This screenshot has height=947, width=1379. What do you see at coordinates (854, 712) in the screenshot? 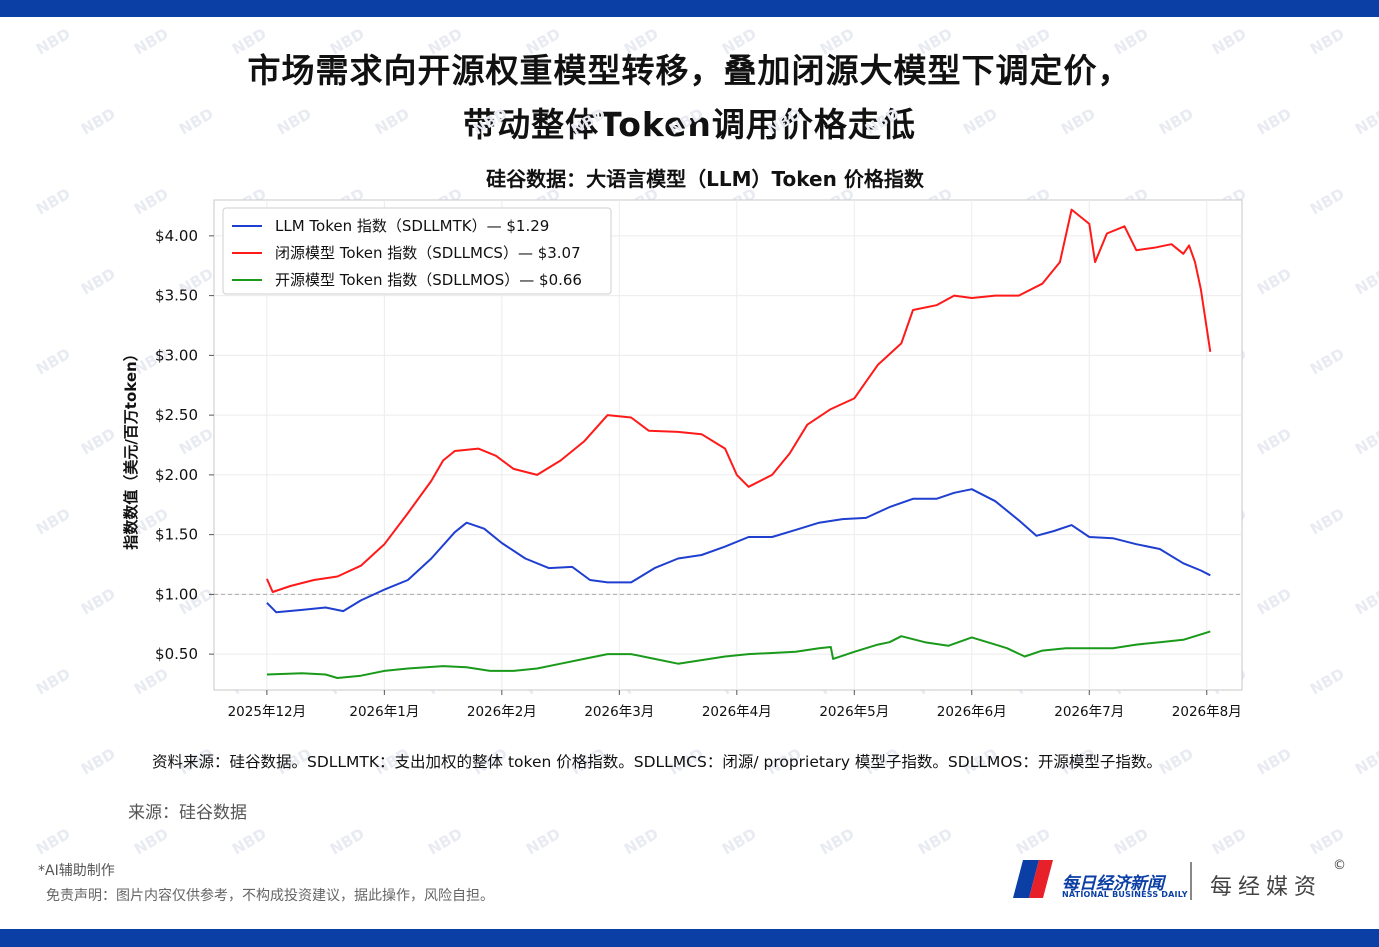
I see `x-tick-label: 2026年5月` at bounding box center [854, 712].